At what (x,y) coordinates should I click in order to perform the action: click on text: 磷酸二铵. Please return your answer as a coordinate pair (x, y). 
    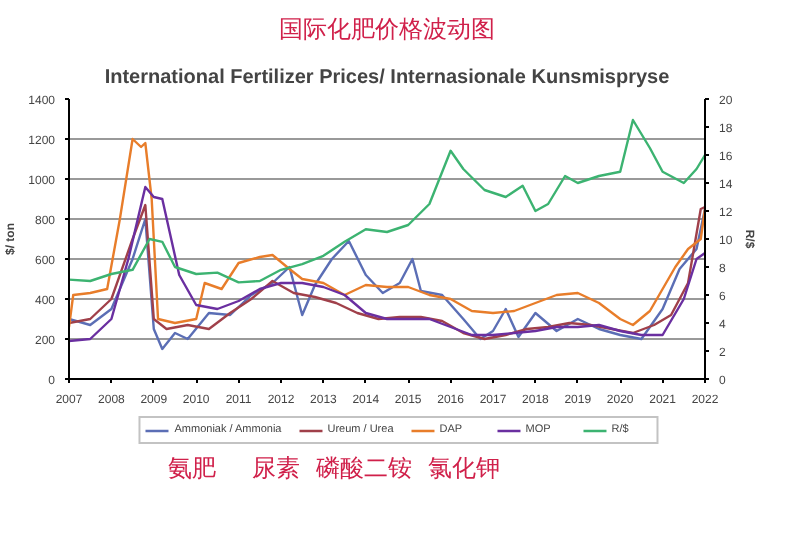
    Looking at the image, I should click on (364, 468).